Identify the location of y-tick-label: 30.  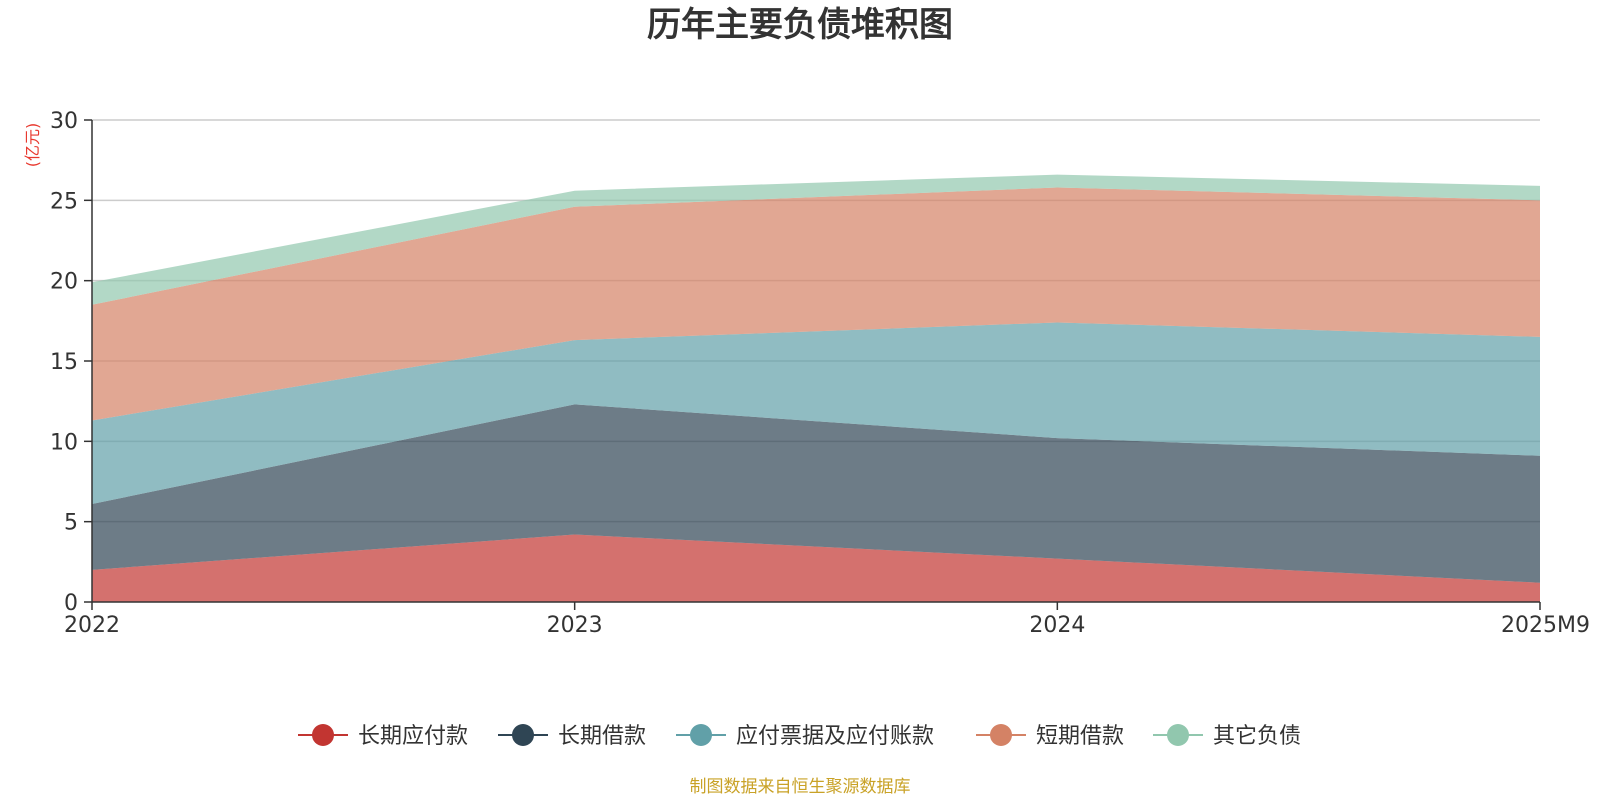
(64, 121).